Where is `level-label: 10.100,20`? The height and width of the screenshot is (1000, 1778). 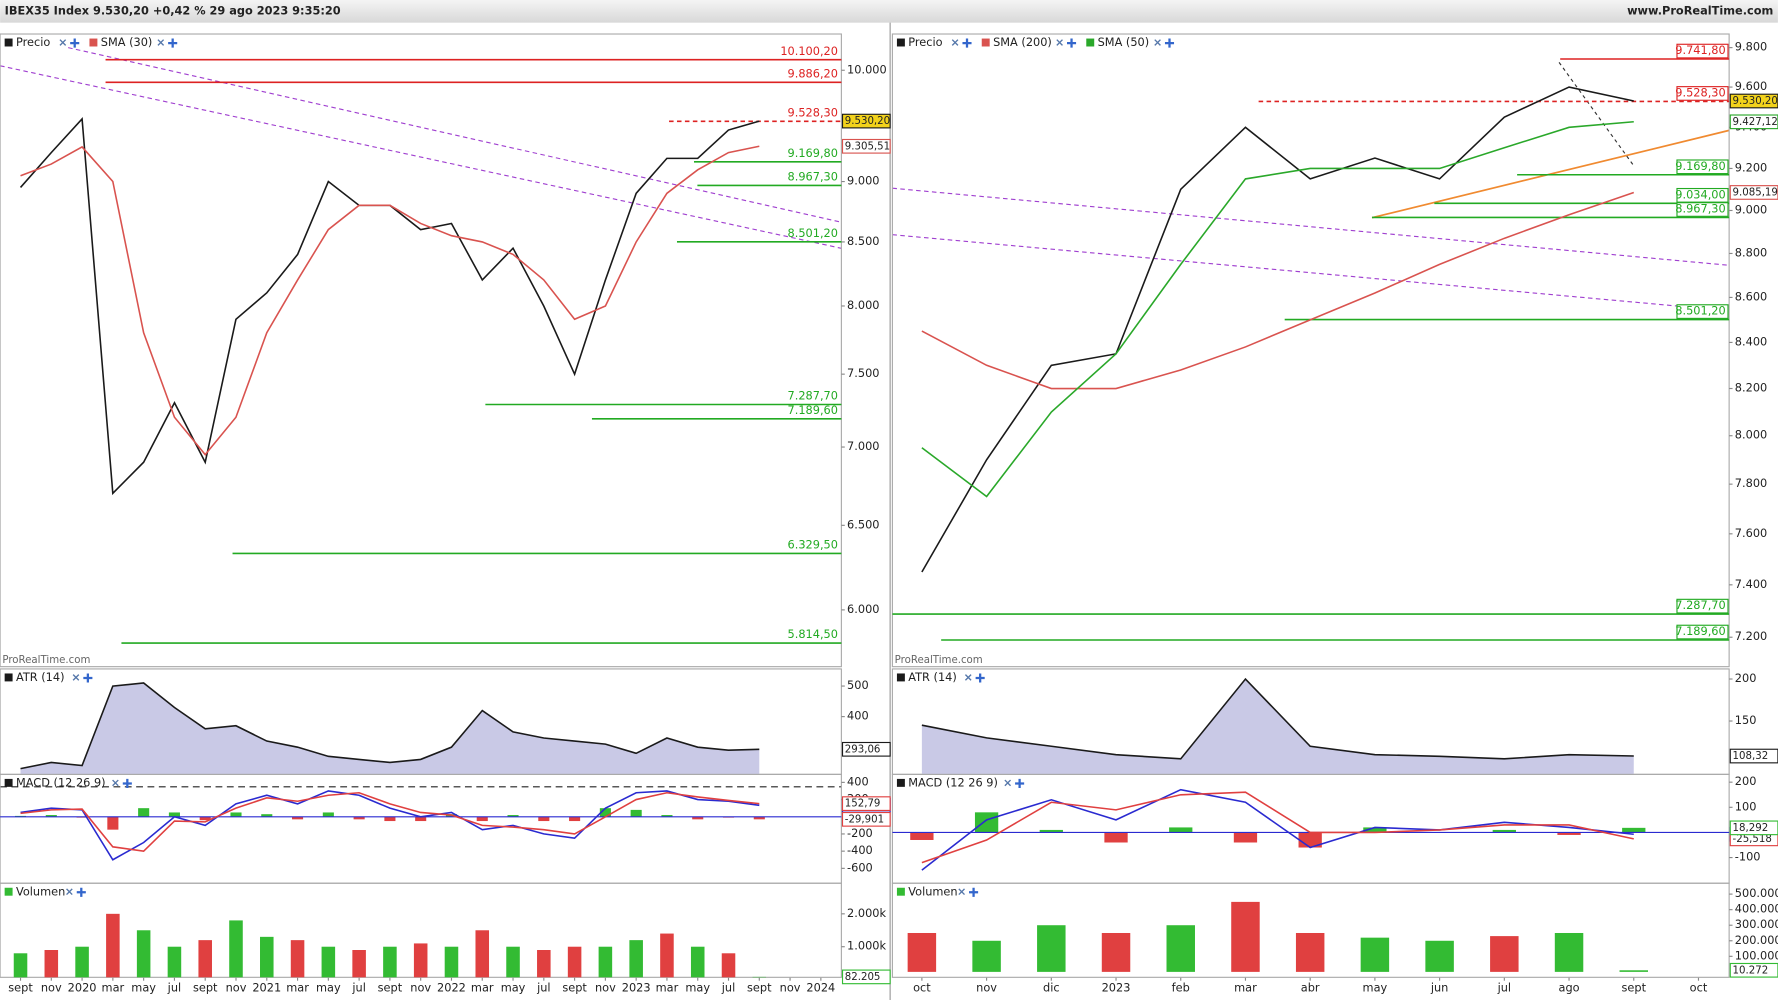
level-label: 10.100,20 is located at coordinates (809, 51).